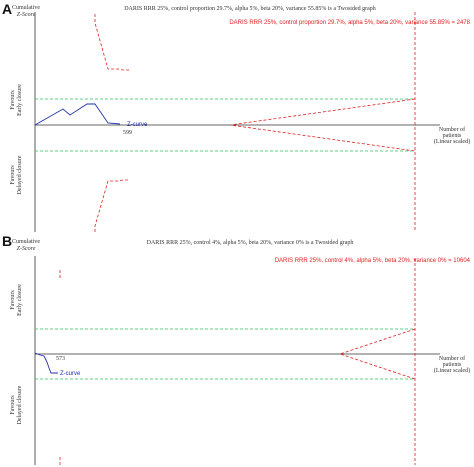 This screenshot has height=467, width=474. Describe the element at coordinates (60, 359) in the screenshot. I see `patients-label: 573` at that location.